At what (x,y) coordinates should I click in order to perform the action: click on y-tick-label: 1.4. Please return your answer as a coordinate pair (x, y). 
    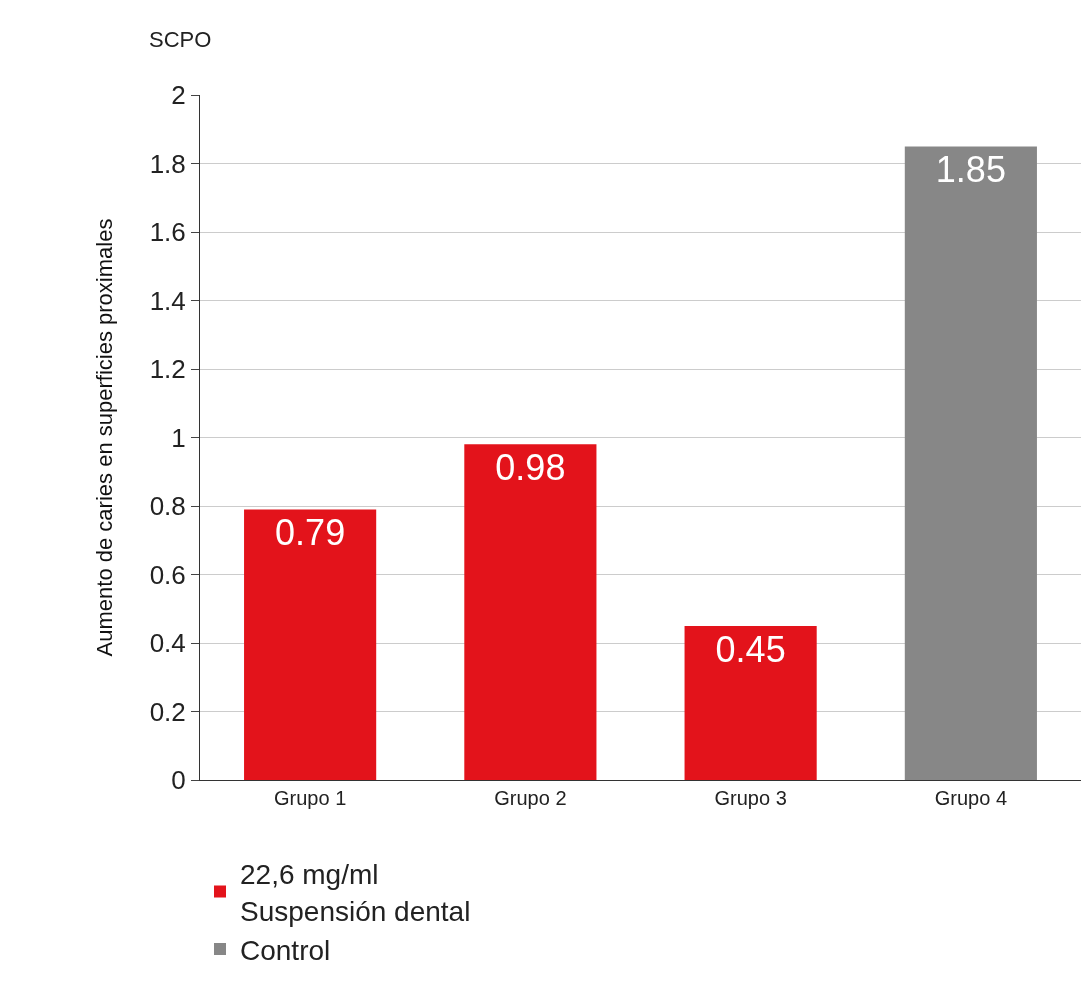
    Looking at the image, I should click on (167, 300).